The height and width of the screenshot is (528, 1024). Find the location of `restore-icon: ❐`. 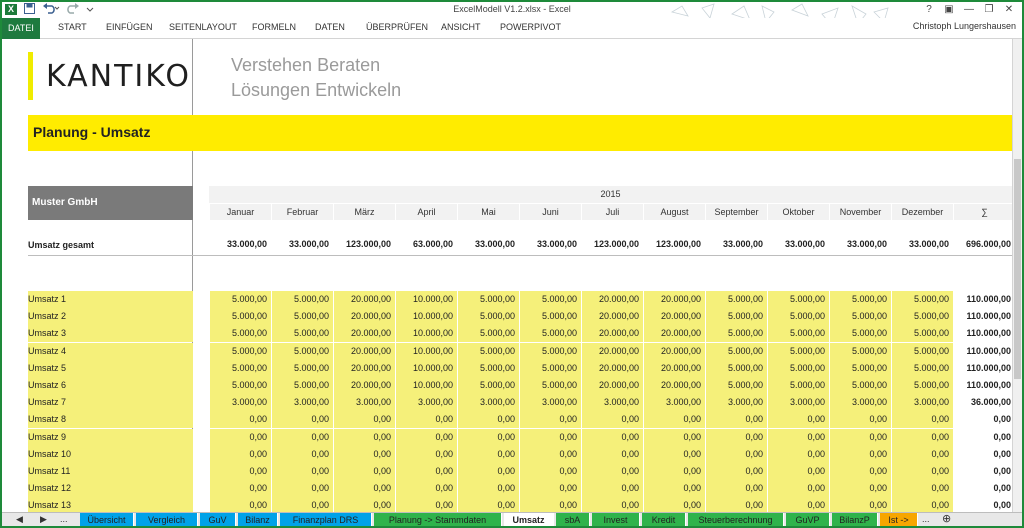

restore-icon: ❐ is located at coordinates (989, 9).